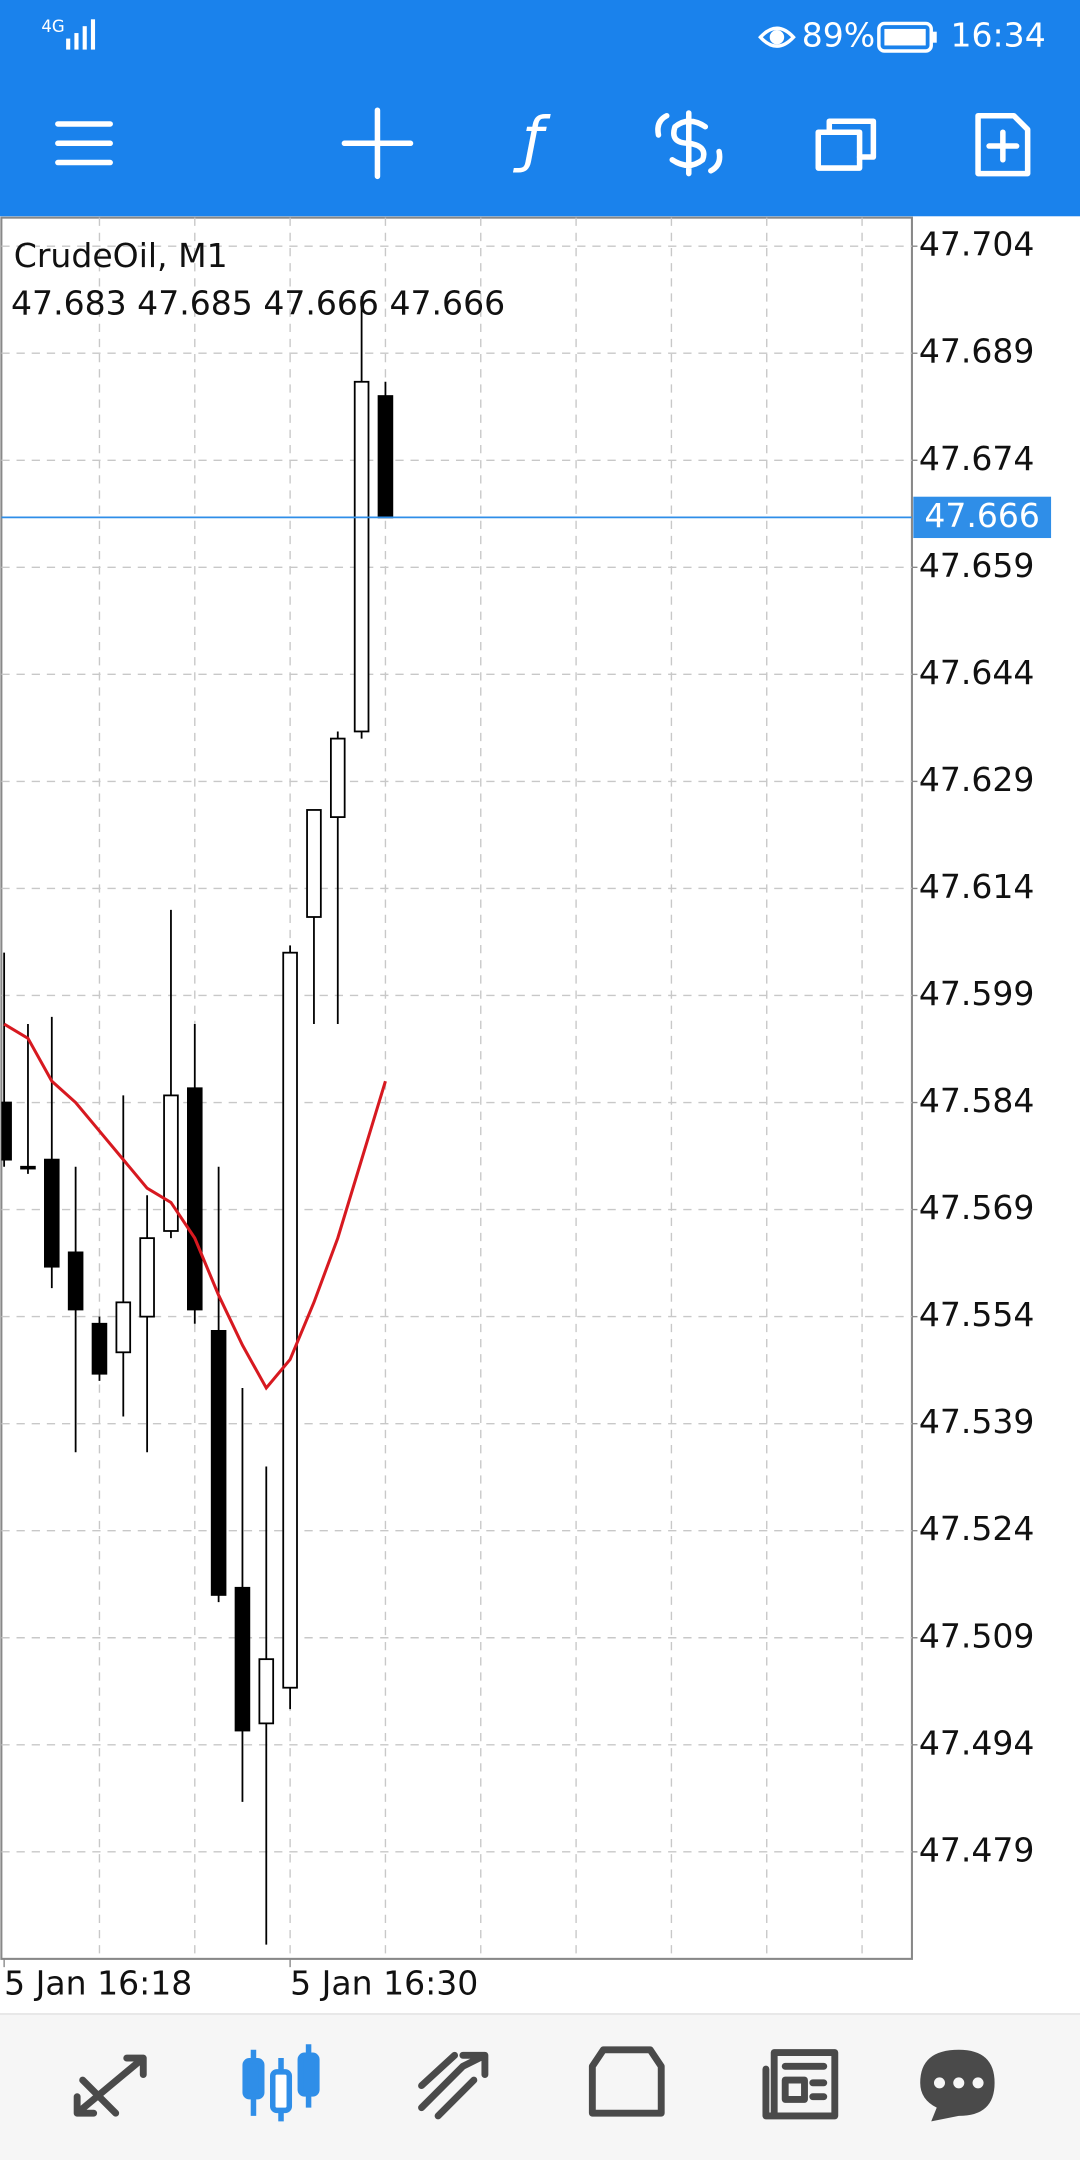  What do you see at coordinates (777, 37) in the screenshot?
I see `eye-icon` at bounding box center [777, 37].